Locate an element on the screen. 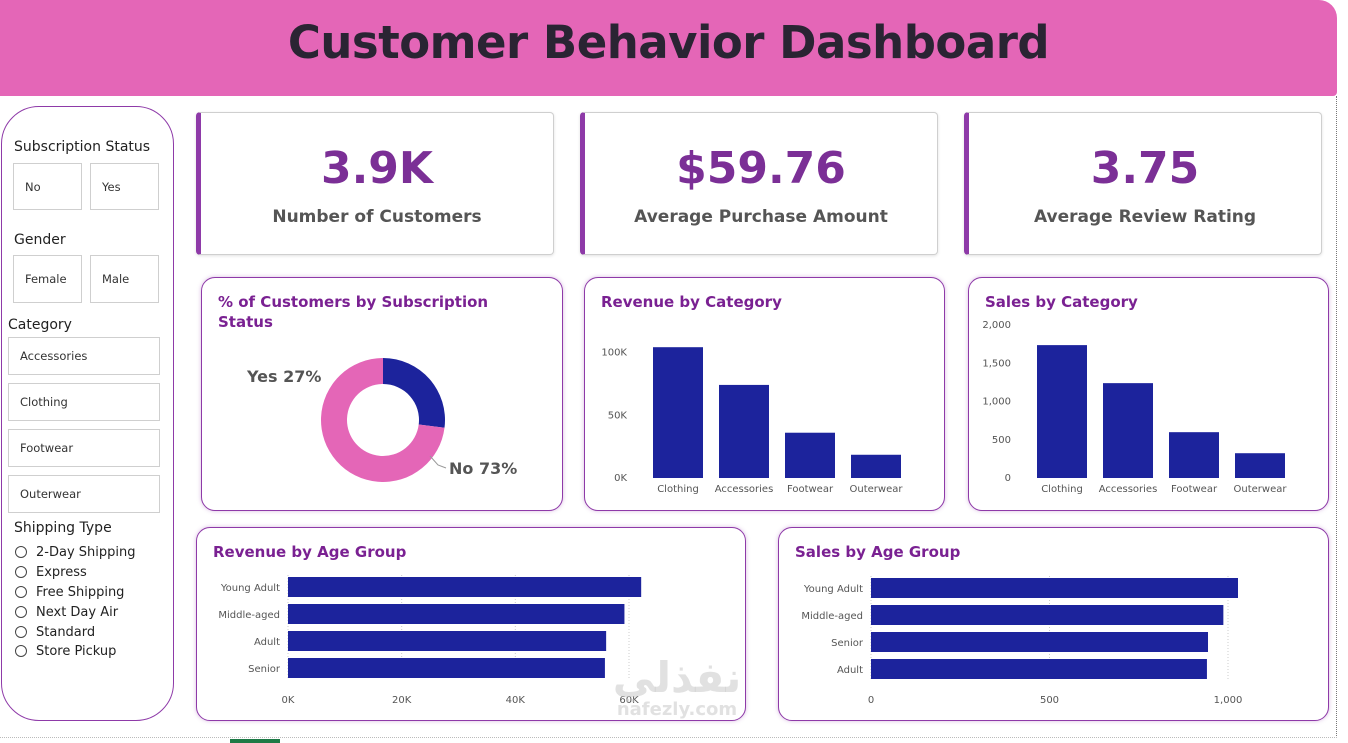 This screenshot has width=1348, height=743. y-tick-label: 500 is located at coordinates (1001, 440).